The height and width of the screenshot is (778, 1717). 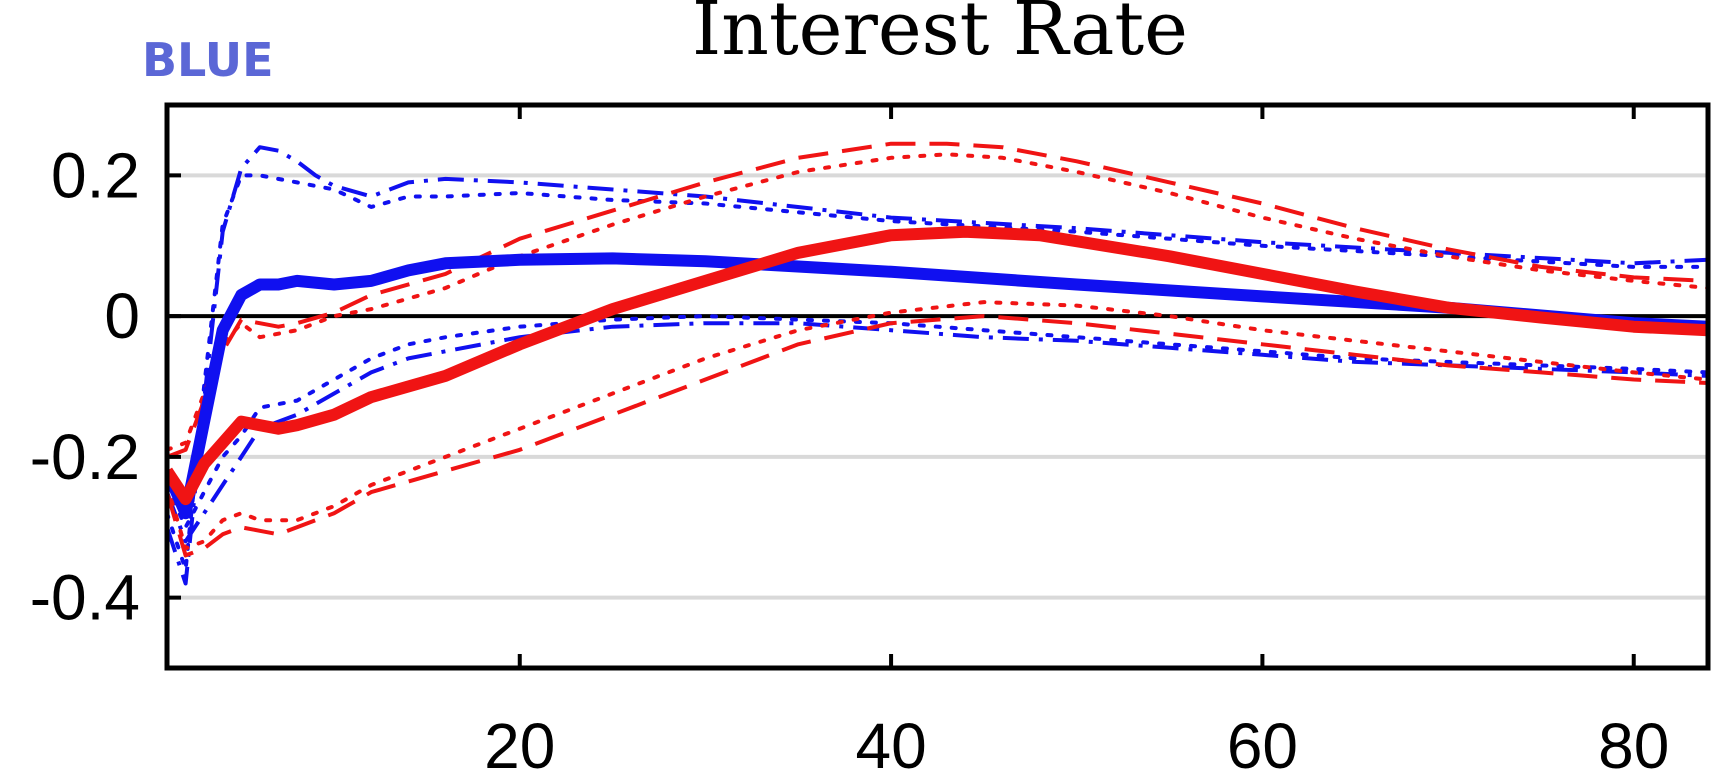 What do you see at coordinates (85, 598) in the screenshot?
I see `y-tick-label: -0.4` at bounding box center [85, 598].